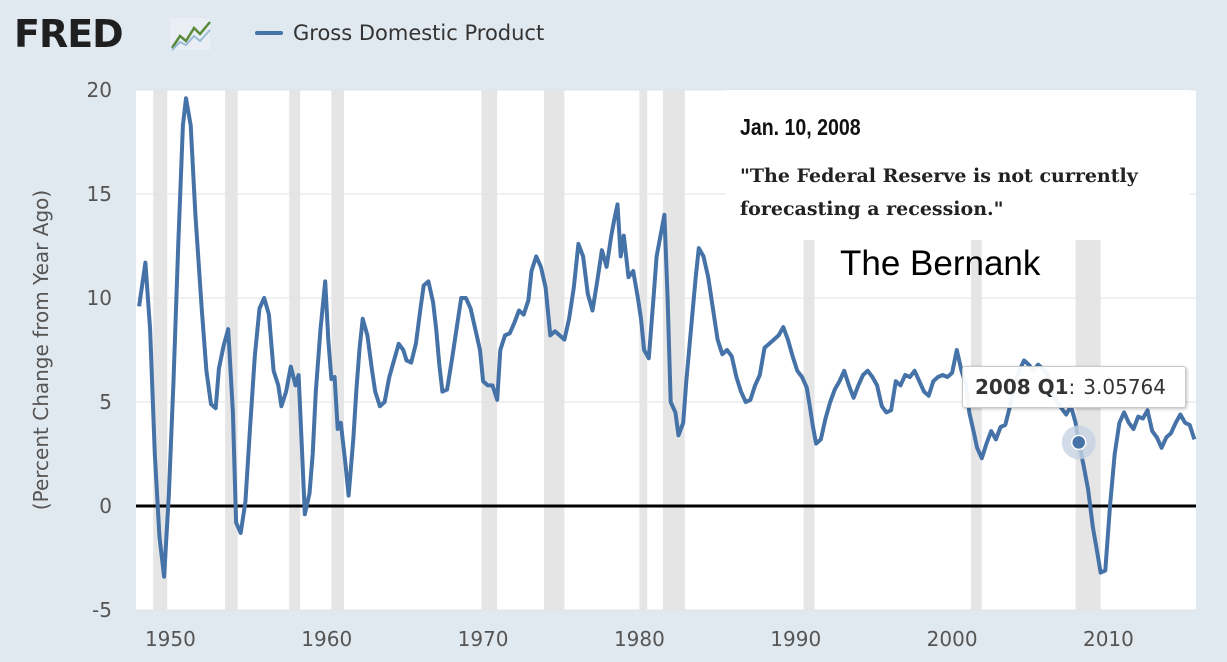 The width and height of the screenshot is (1227, 662). What do you see at coordinates (800, 127) in the screenshot?
I see `annotation-date: Jan. 10, 2008` at bounding box center [800, 127].